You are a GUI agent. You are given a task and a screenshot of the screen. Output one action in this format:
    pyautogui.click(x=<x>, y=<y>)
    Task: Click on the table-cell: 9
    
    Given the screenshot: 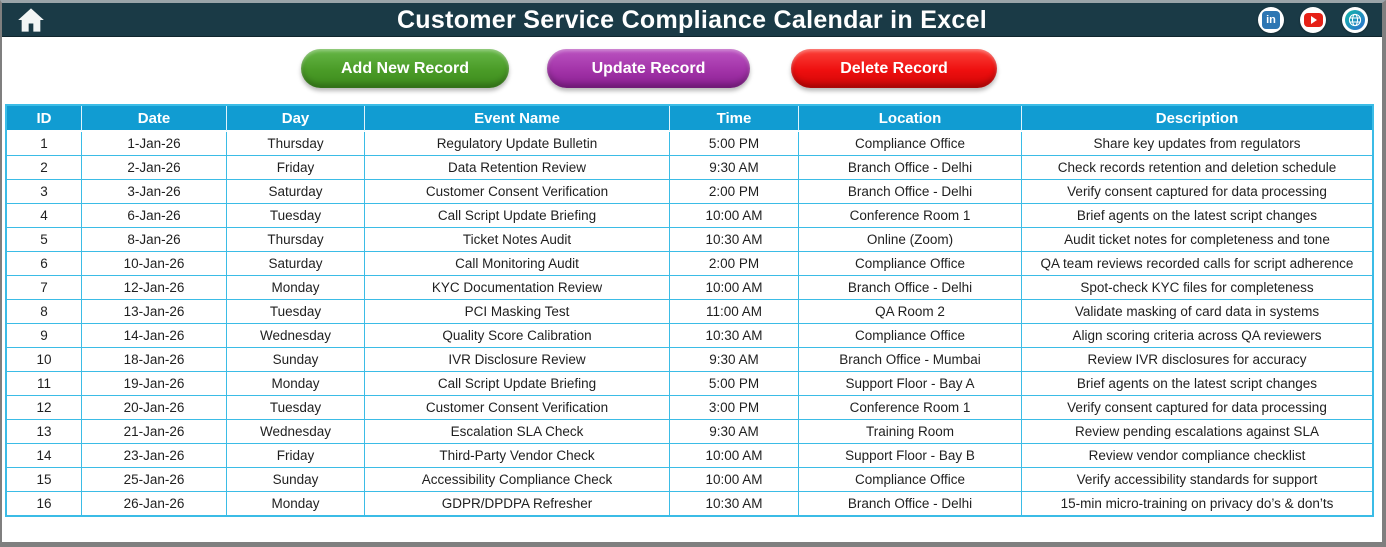 What is the action you would take?
    pyautogui.click(x=44, y=336)
    